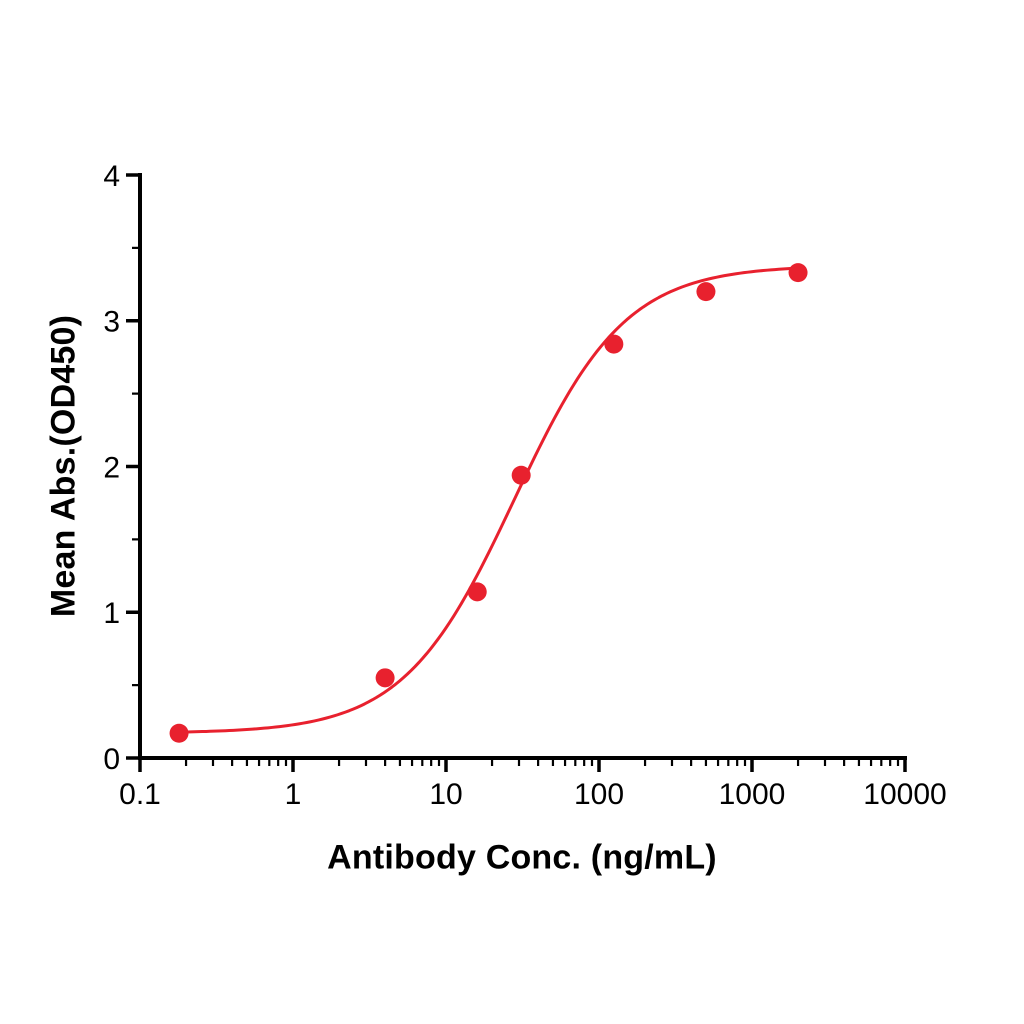 This screenshot has height=1024, width=1024. I want to click on svg-text: 10, so click(445, 794).